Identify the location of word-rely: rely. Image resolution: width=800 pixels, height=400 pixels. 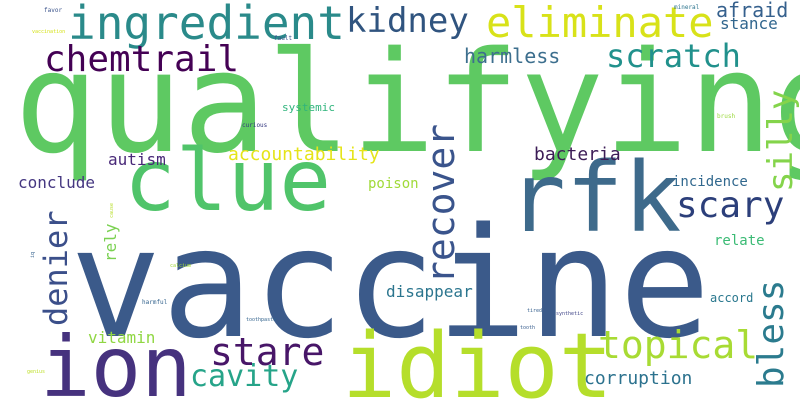
(110, 242).